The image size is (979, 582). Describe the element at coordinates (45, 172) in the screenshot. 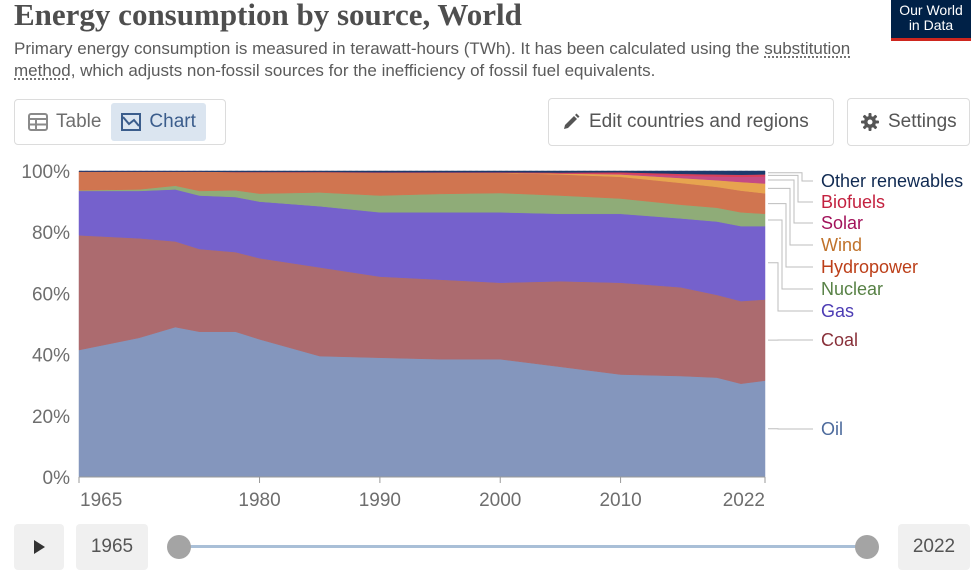

I see `y-tick-label: 100%` at that location.